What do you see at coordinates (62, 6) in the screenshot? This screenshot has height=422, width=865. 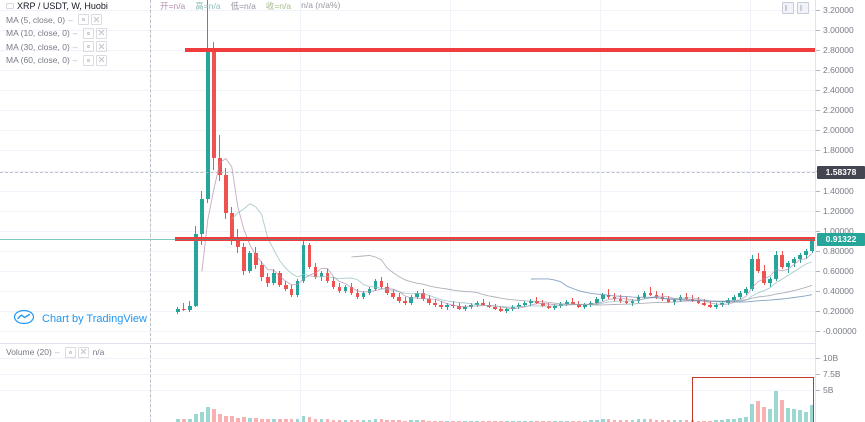 I see `symbol-title: XRP / USDT, W, Huobi` at bounding box center [62, 6].